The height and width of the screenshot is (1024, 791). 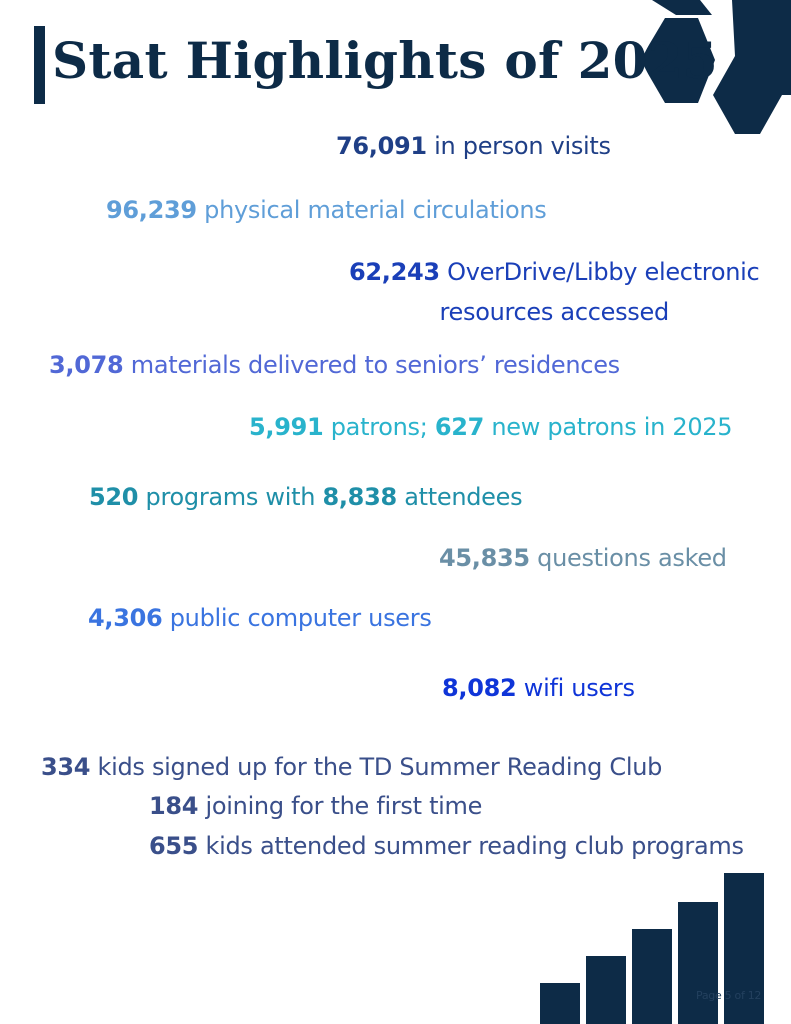 What do you see at coordinates (459, 427) in the screenshot?
I see `stat-value: 627` at bounding box center [459, 427].